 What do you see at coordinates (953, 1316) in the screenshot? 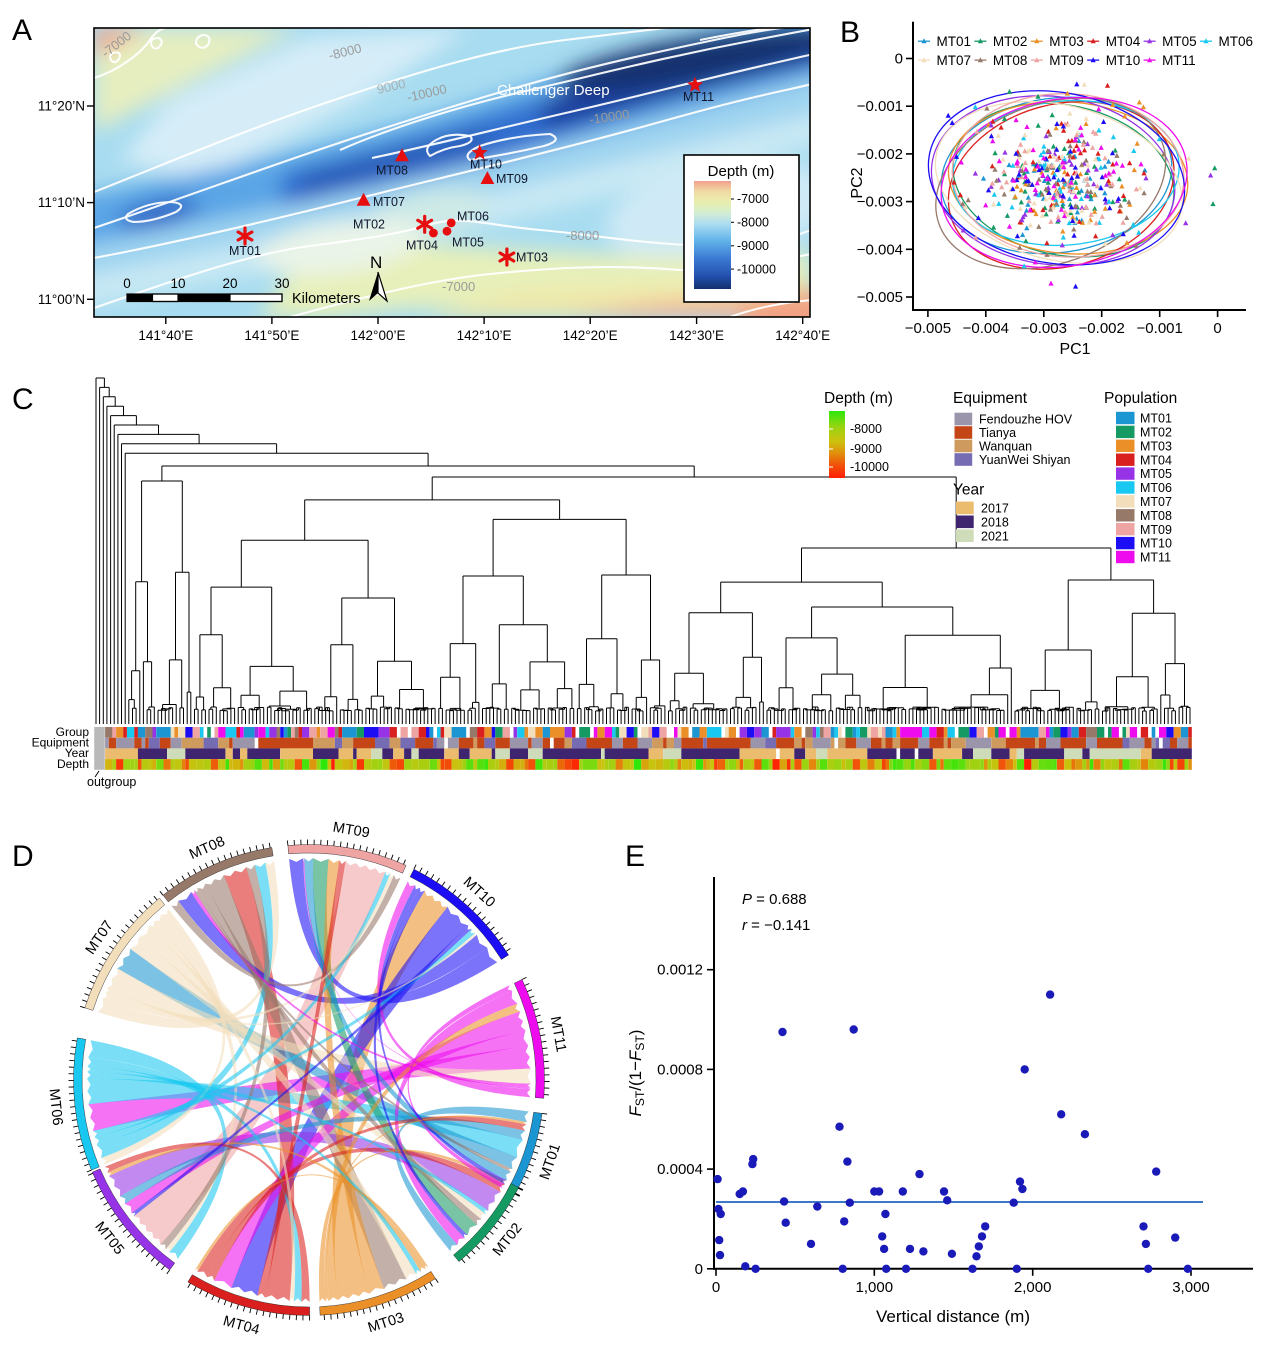
I see `svg-text: Vertical distance (m)` at bounding box center [953, 1316].